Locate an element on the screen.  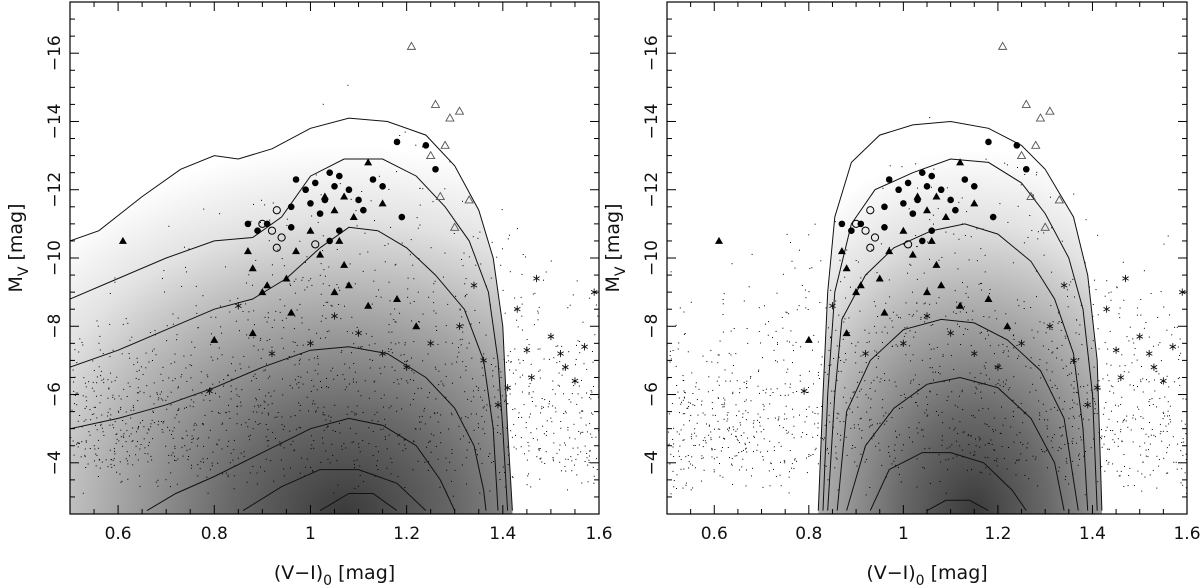
filled-circle-marker is located at coordinates (903, 203).